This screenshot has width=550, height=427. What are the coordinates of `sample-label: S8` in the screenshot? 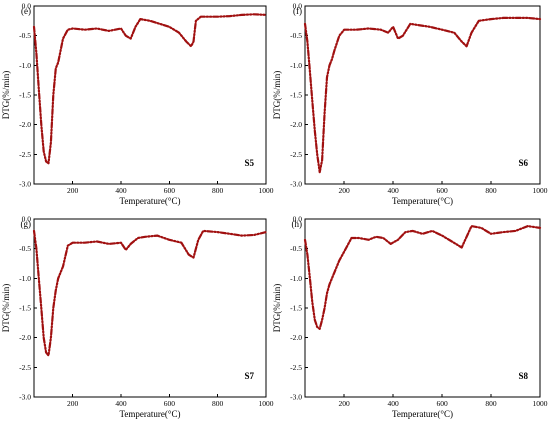 It's located at (523, 376).